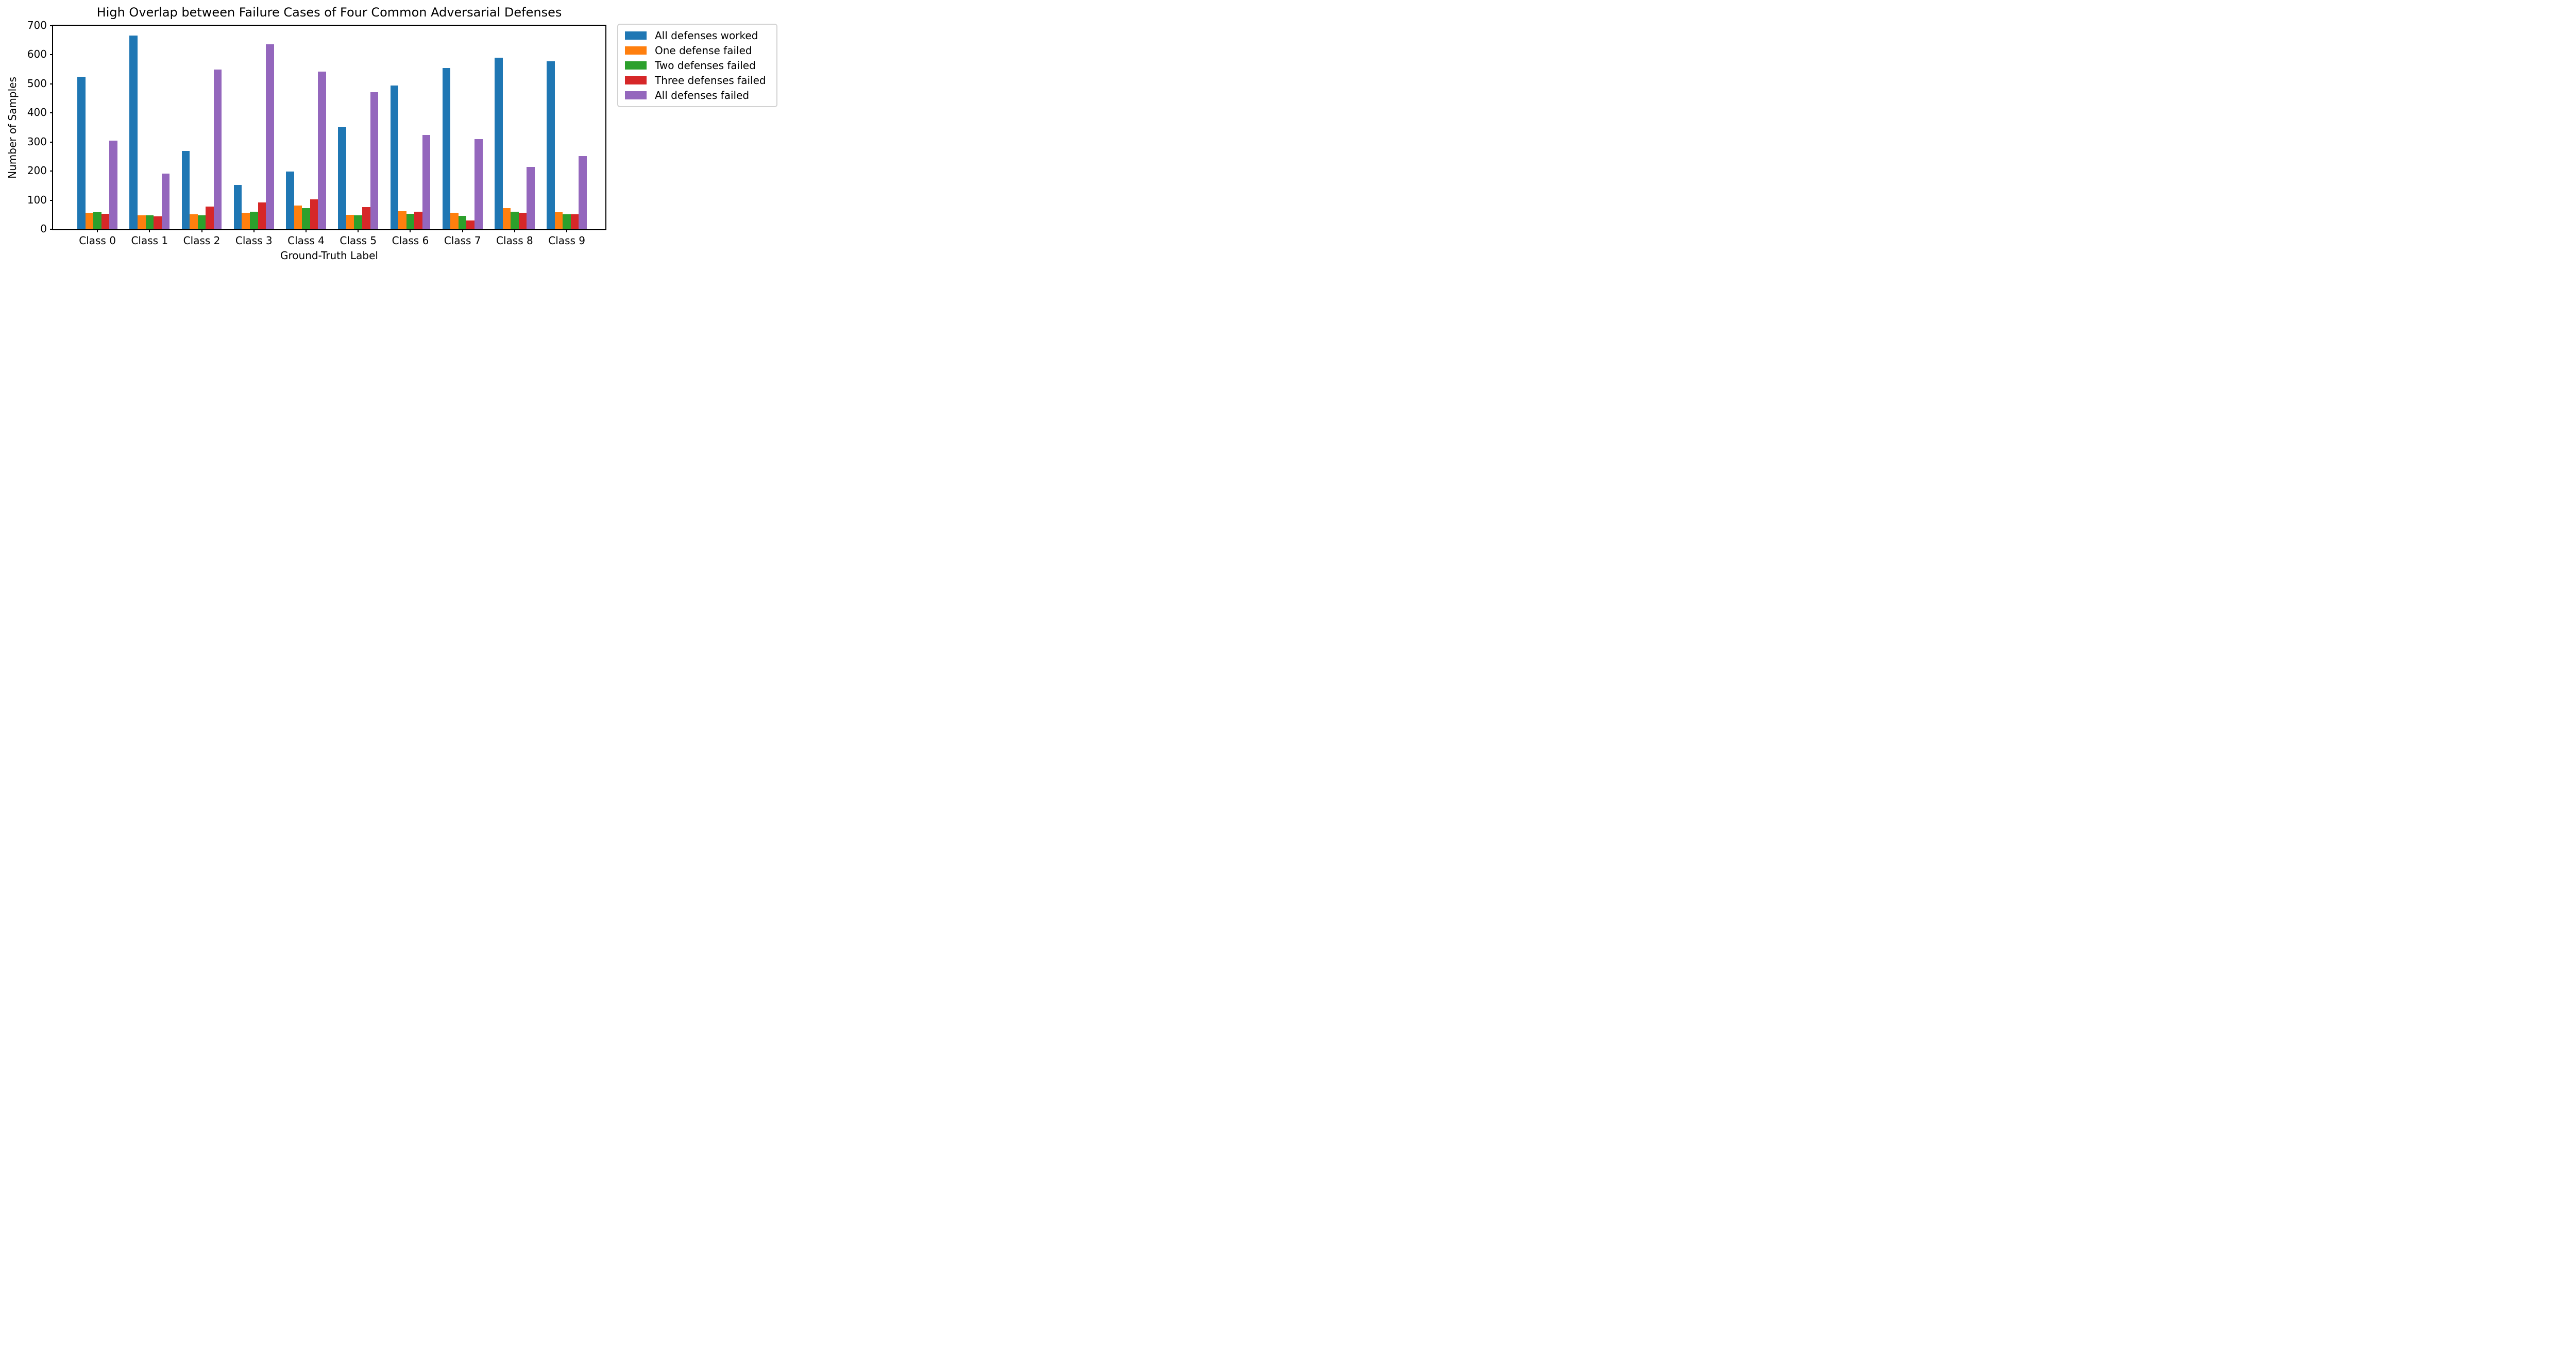  I want to click on legend-row: All defenses worked, so click(699, 35).